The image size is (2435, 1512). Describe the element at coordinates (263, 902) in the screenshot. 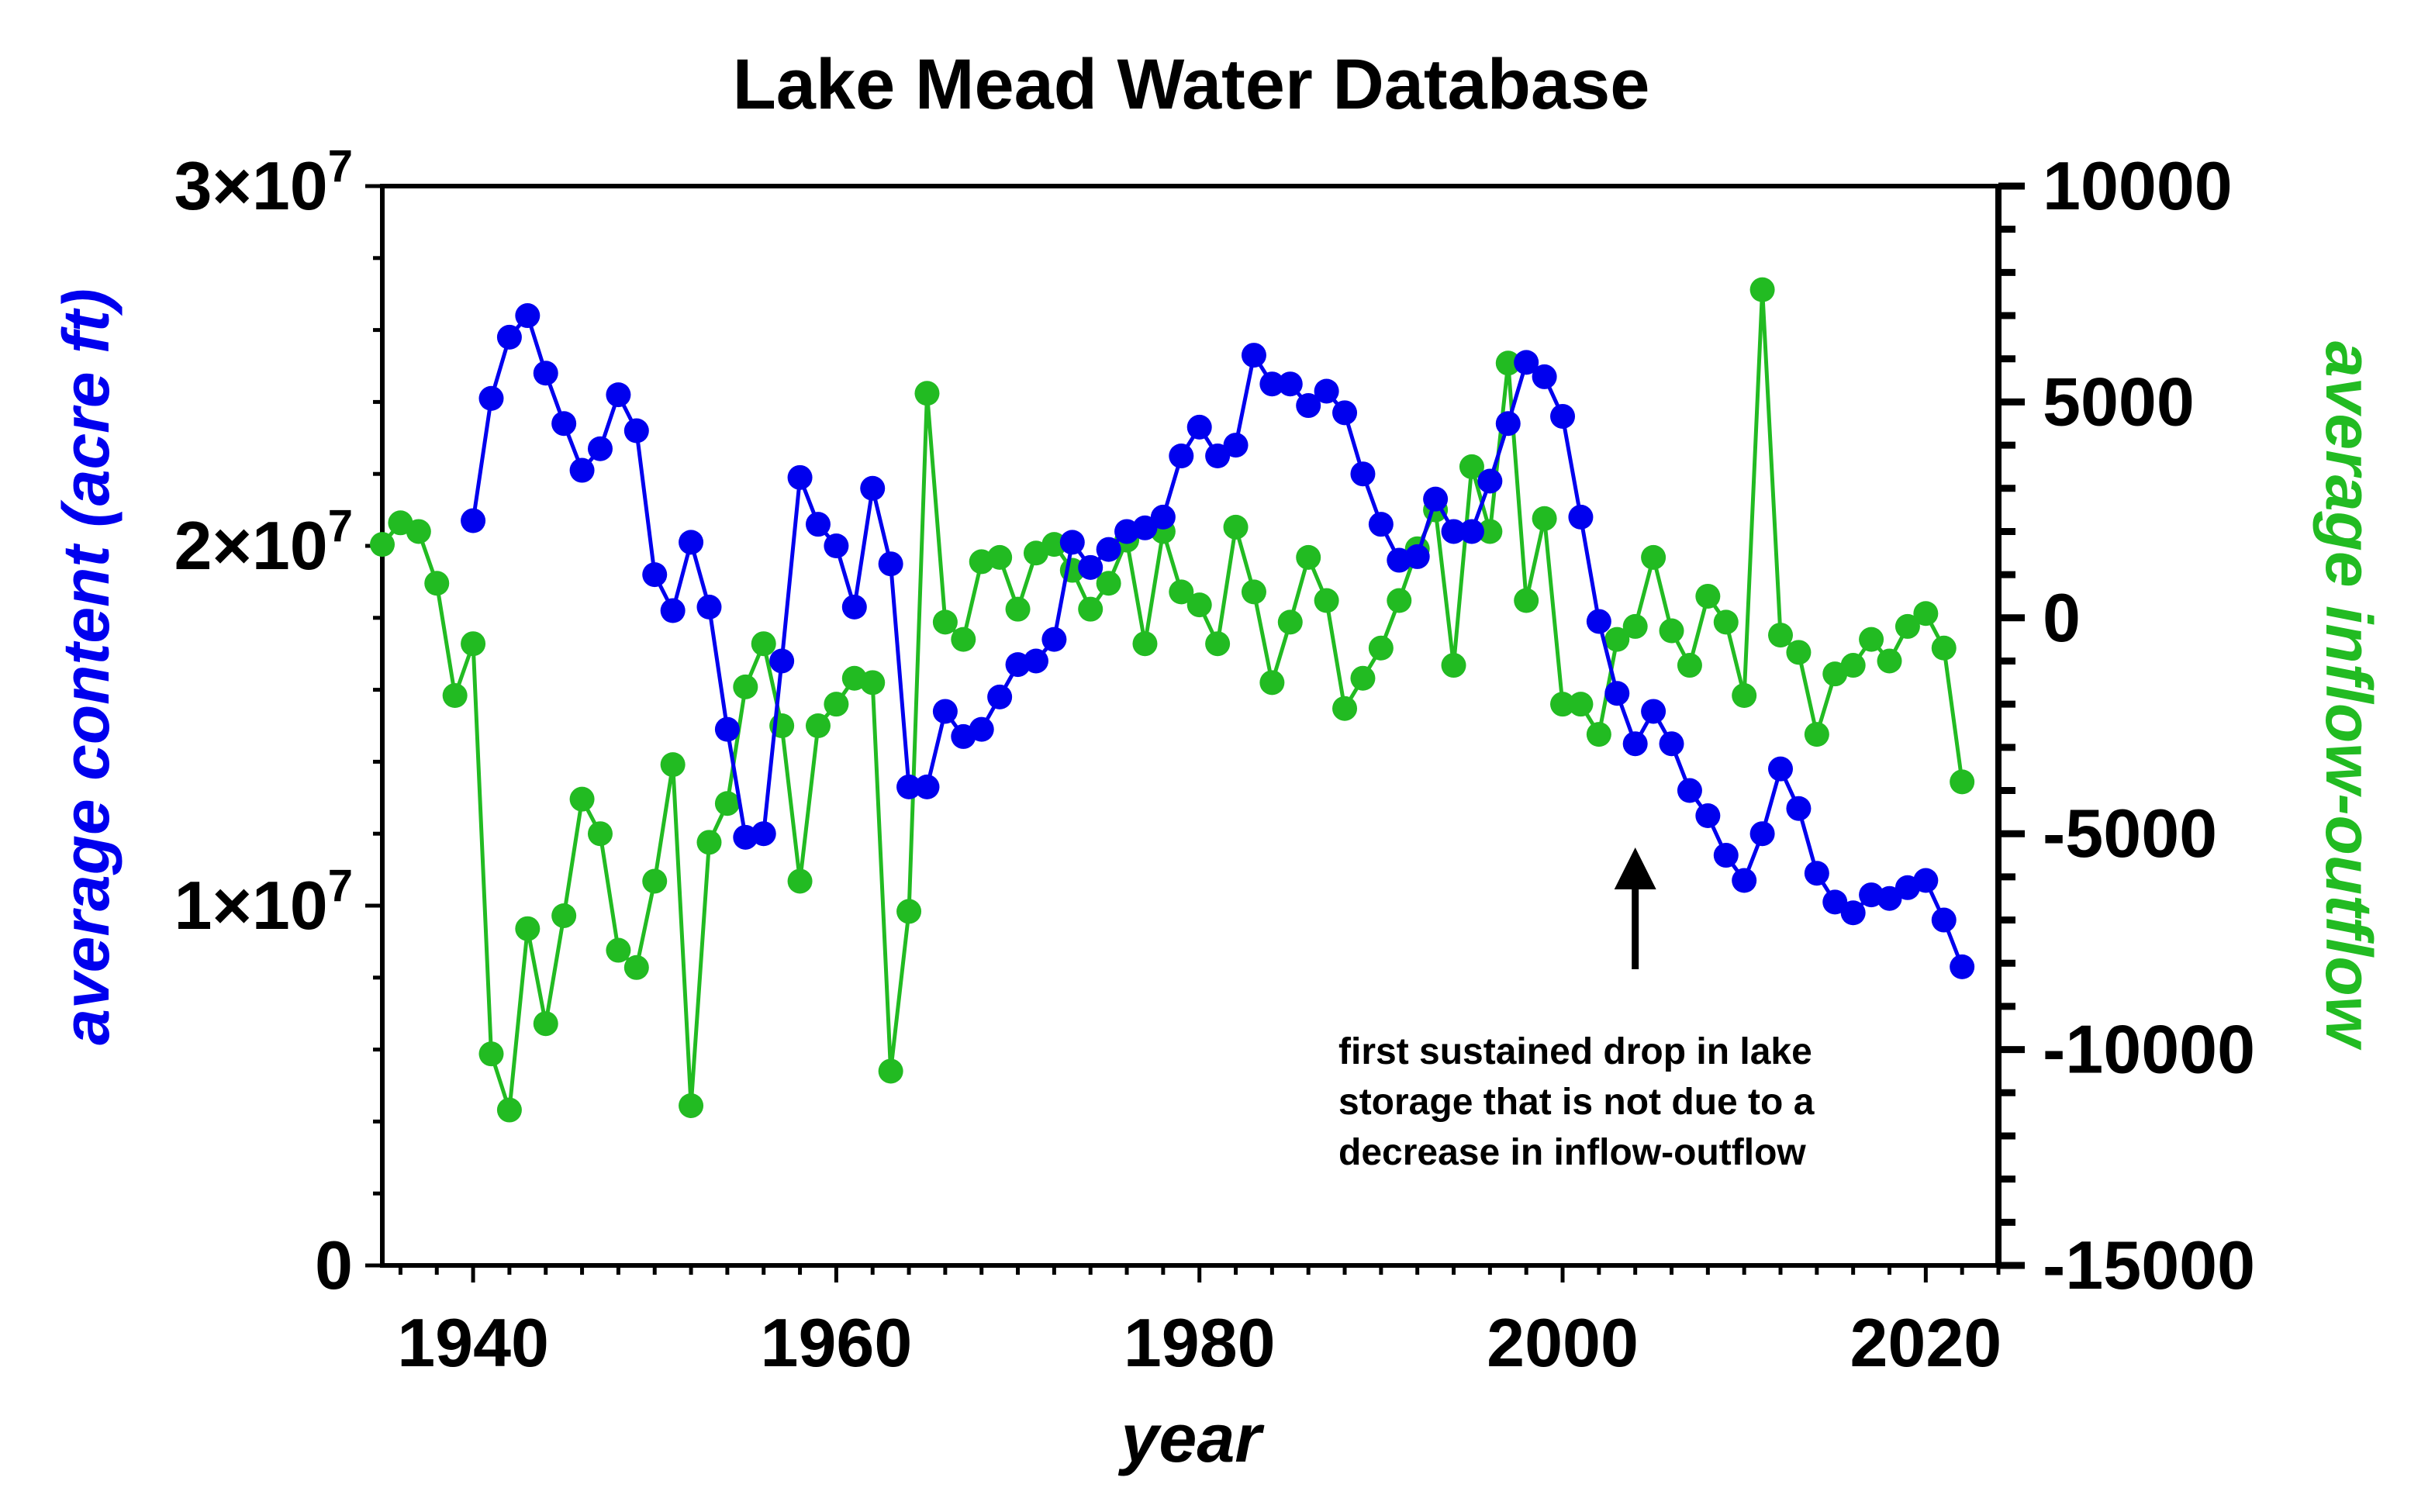

I see `left-y-tick-label: 1×10⁷` at that location.